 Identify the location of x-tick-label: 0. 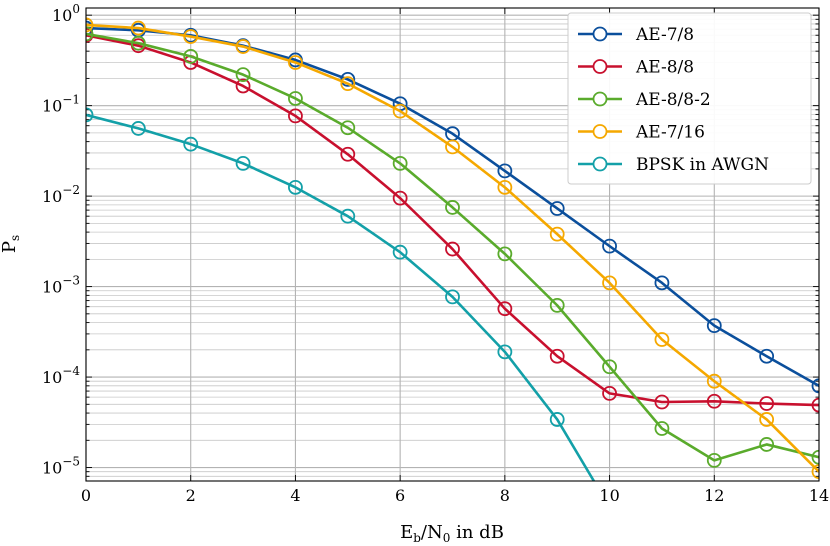
(86, 495).